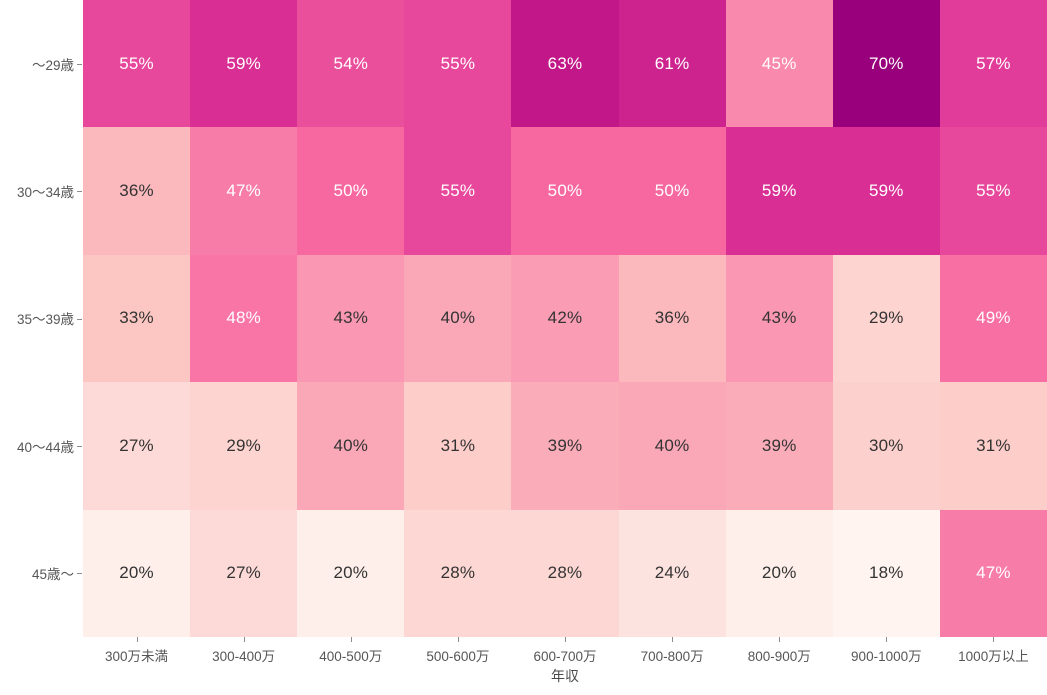  What do you see at coordinates (244, 656) in the screenshot?
I see `x-tick-label: 300-400万` at bounding box center [244, 656].